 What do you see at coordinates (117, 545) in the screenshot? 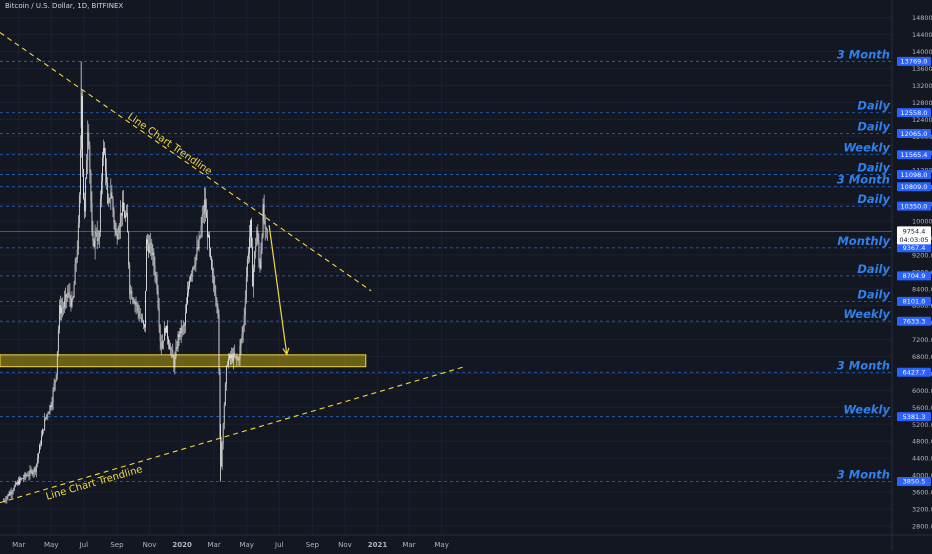
I see `time-tick-label: Sep` at bounding box center [117, 545].